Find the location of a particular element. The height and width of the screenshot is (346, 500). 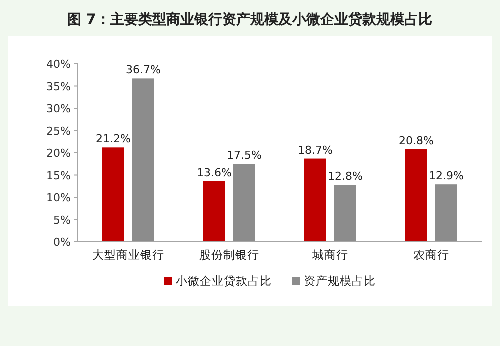

legend-label: 小微企业贷款占比 is located at coordinates (224, 281).